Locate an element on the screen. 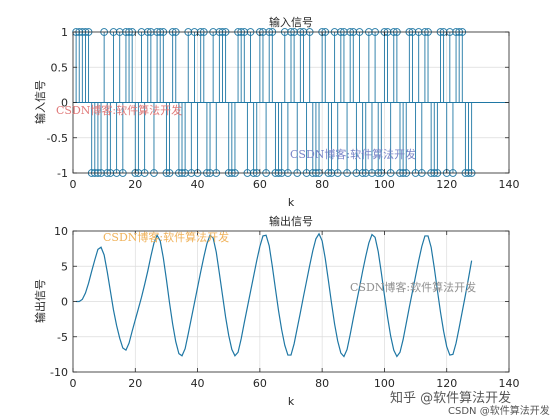  input-xtick-label: 0 is located at coordinates (73, 184).